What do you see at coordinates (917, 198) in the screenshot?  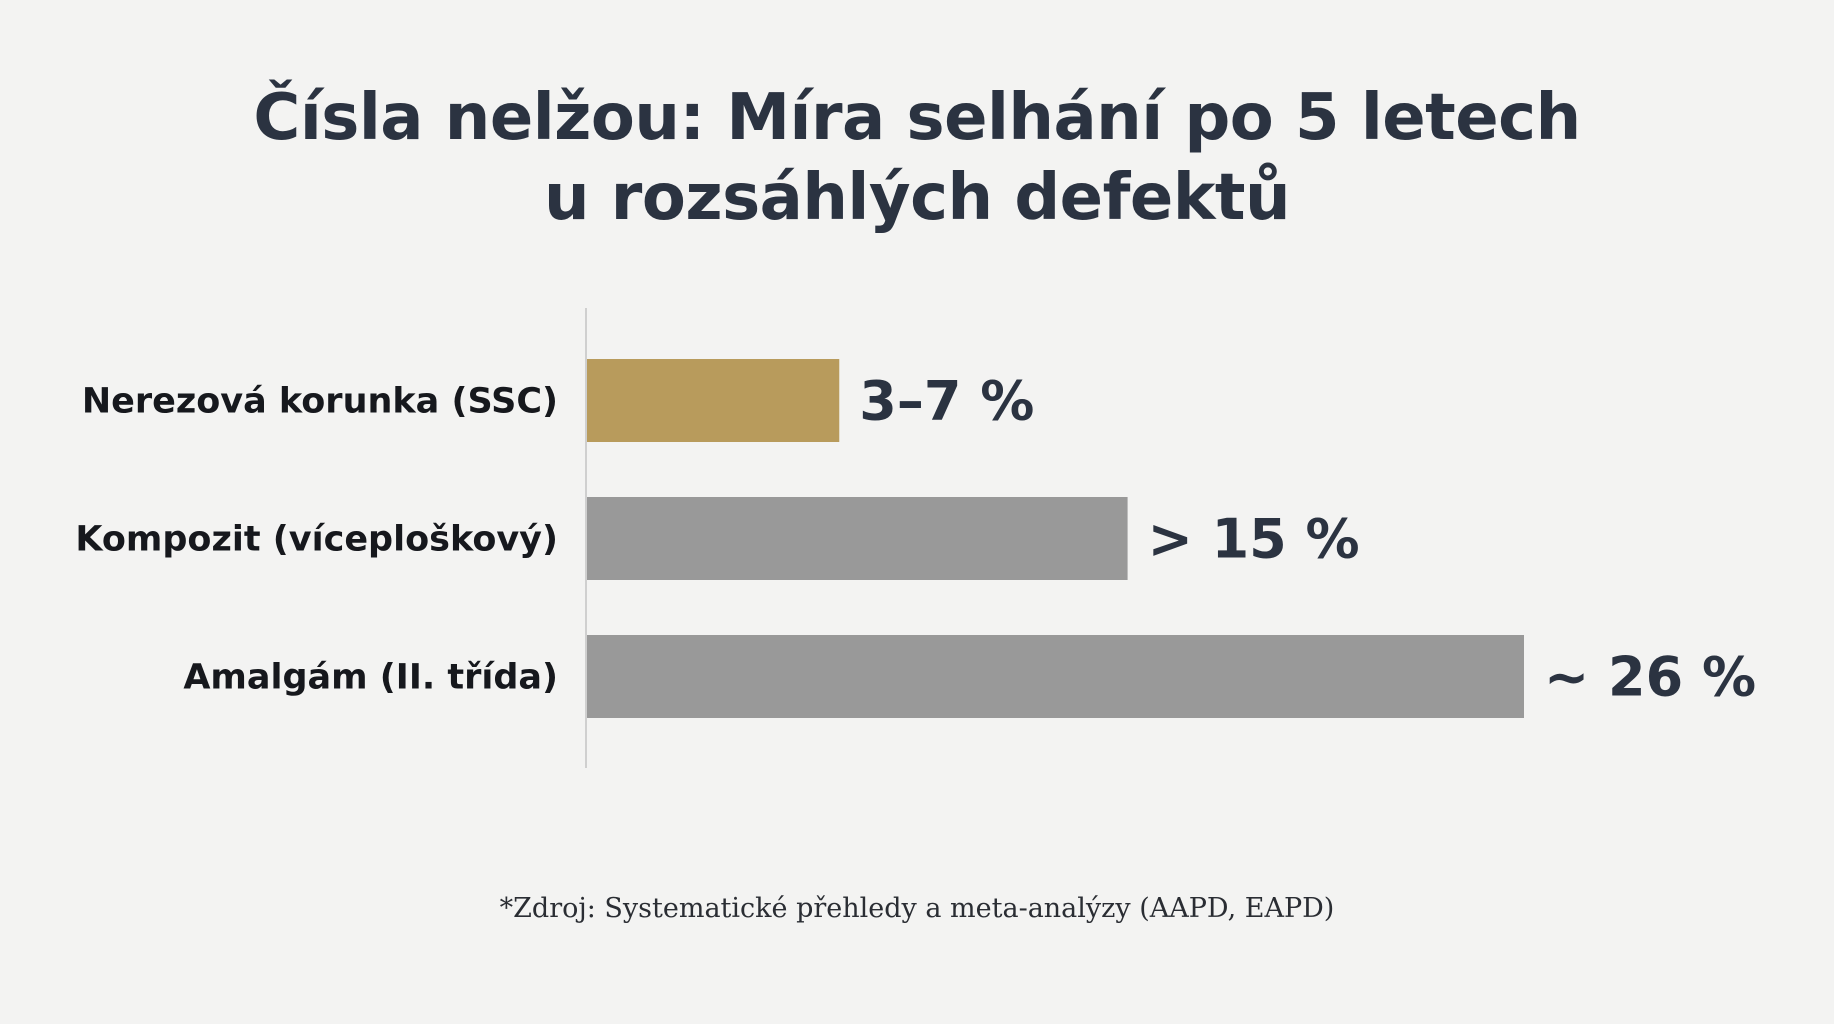 I see `title-line-2: u rozsáhlých defektů` at bounding box center [917, 198].